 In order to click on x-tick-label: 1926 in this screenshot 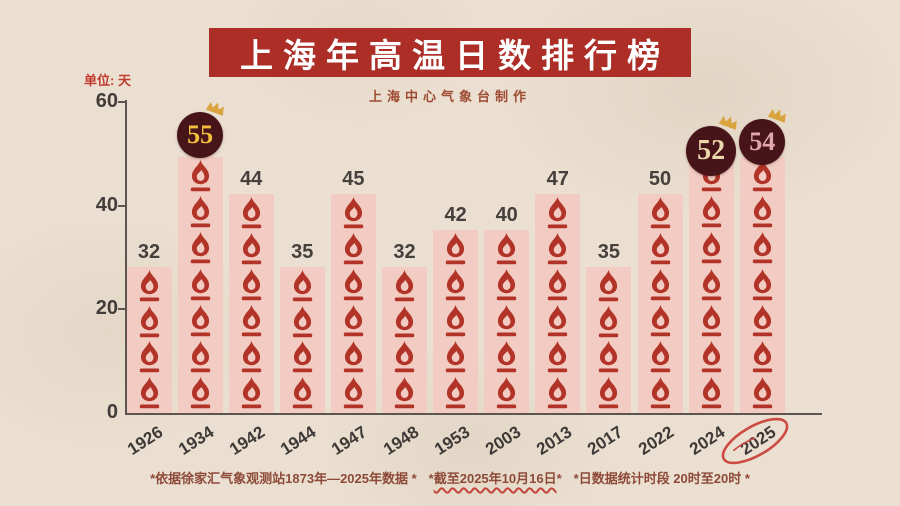, I will do `click(145, 440)`.